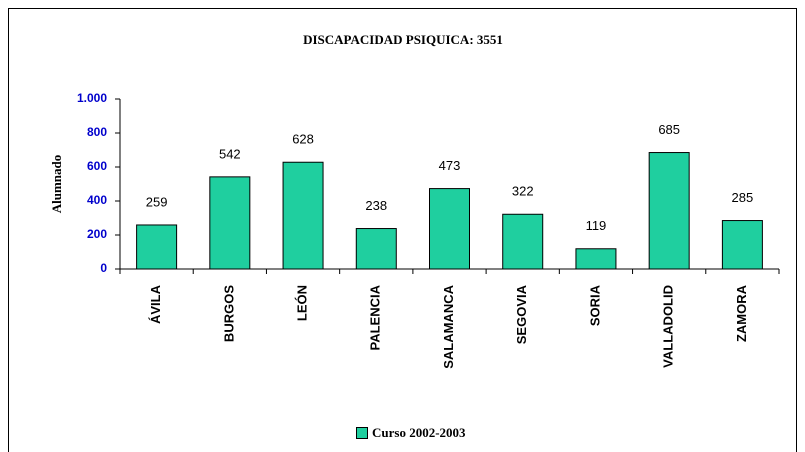 This screenshot has width=805, height=452. I want to click on x-tick-label: VALLADOLID, so click(668, 326).